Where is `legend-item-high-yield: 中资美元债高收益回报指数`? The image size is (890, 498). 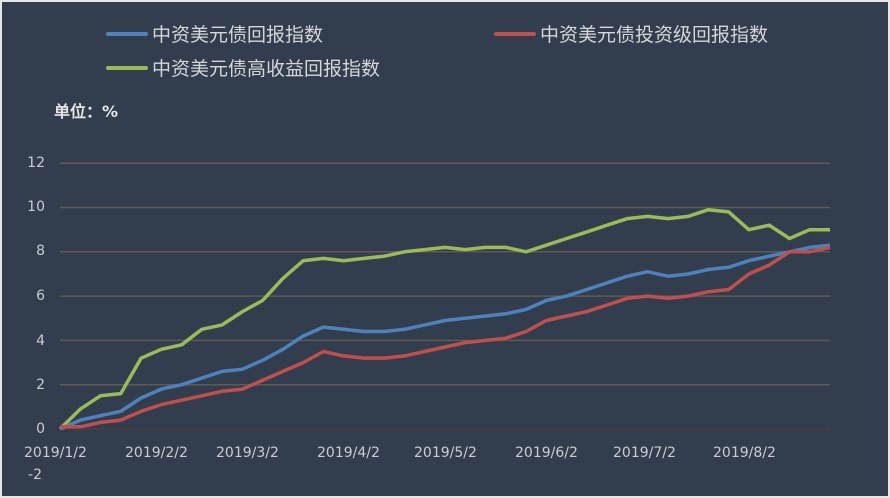
legend-item-high-yield: 中资美元债高收益回报指数 is located at coordinates (243, 67).